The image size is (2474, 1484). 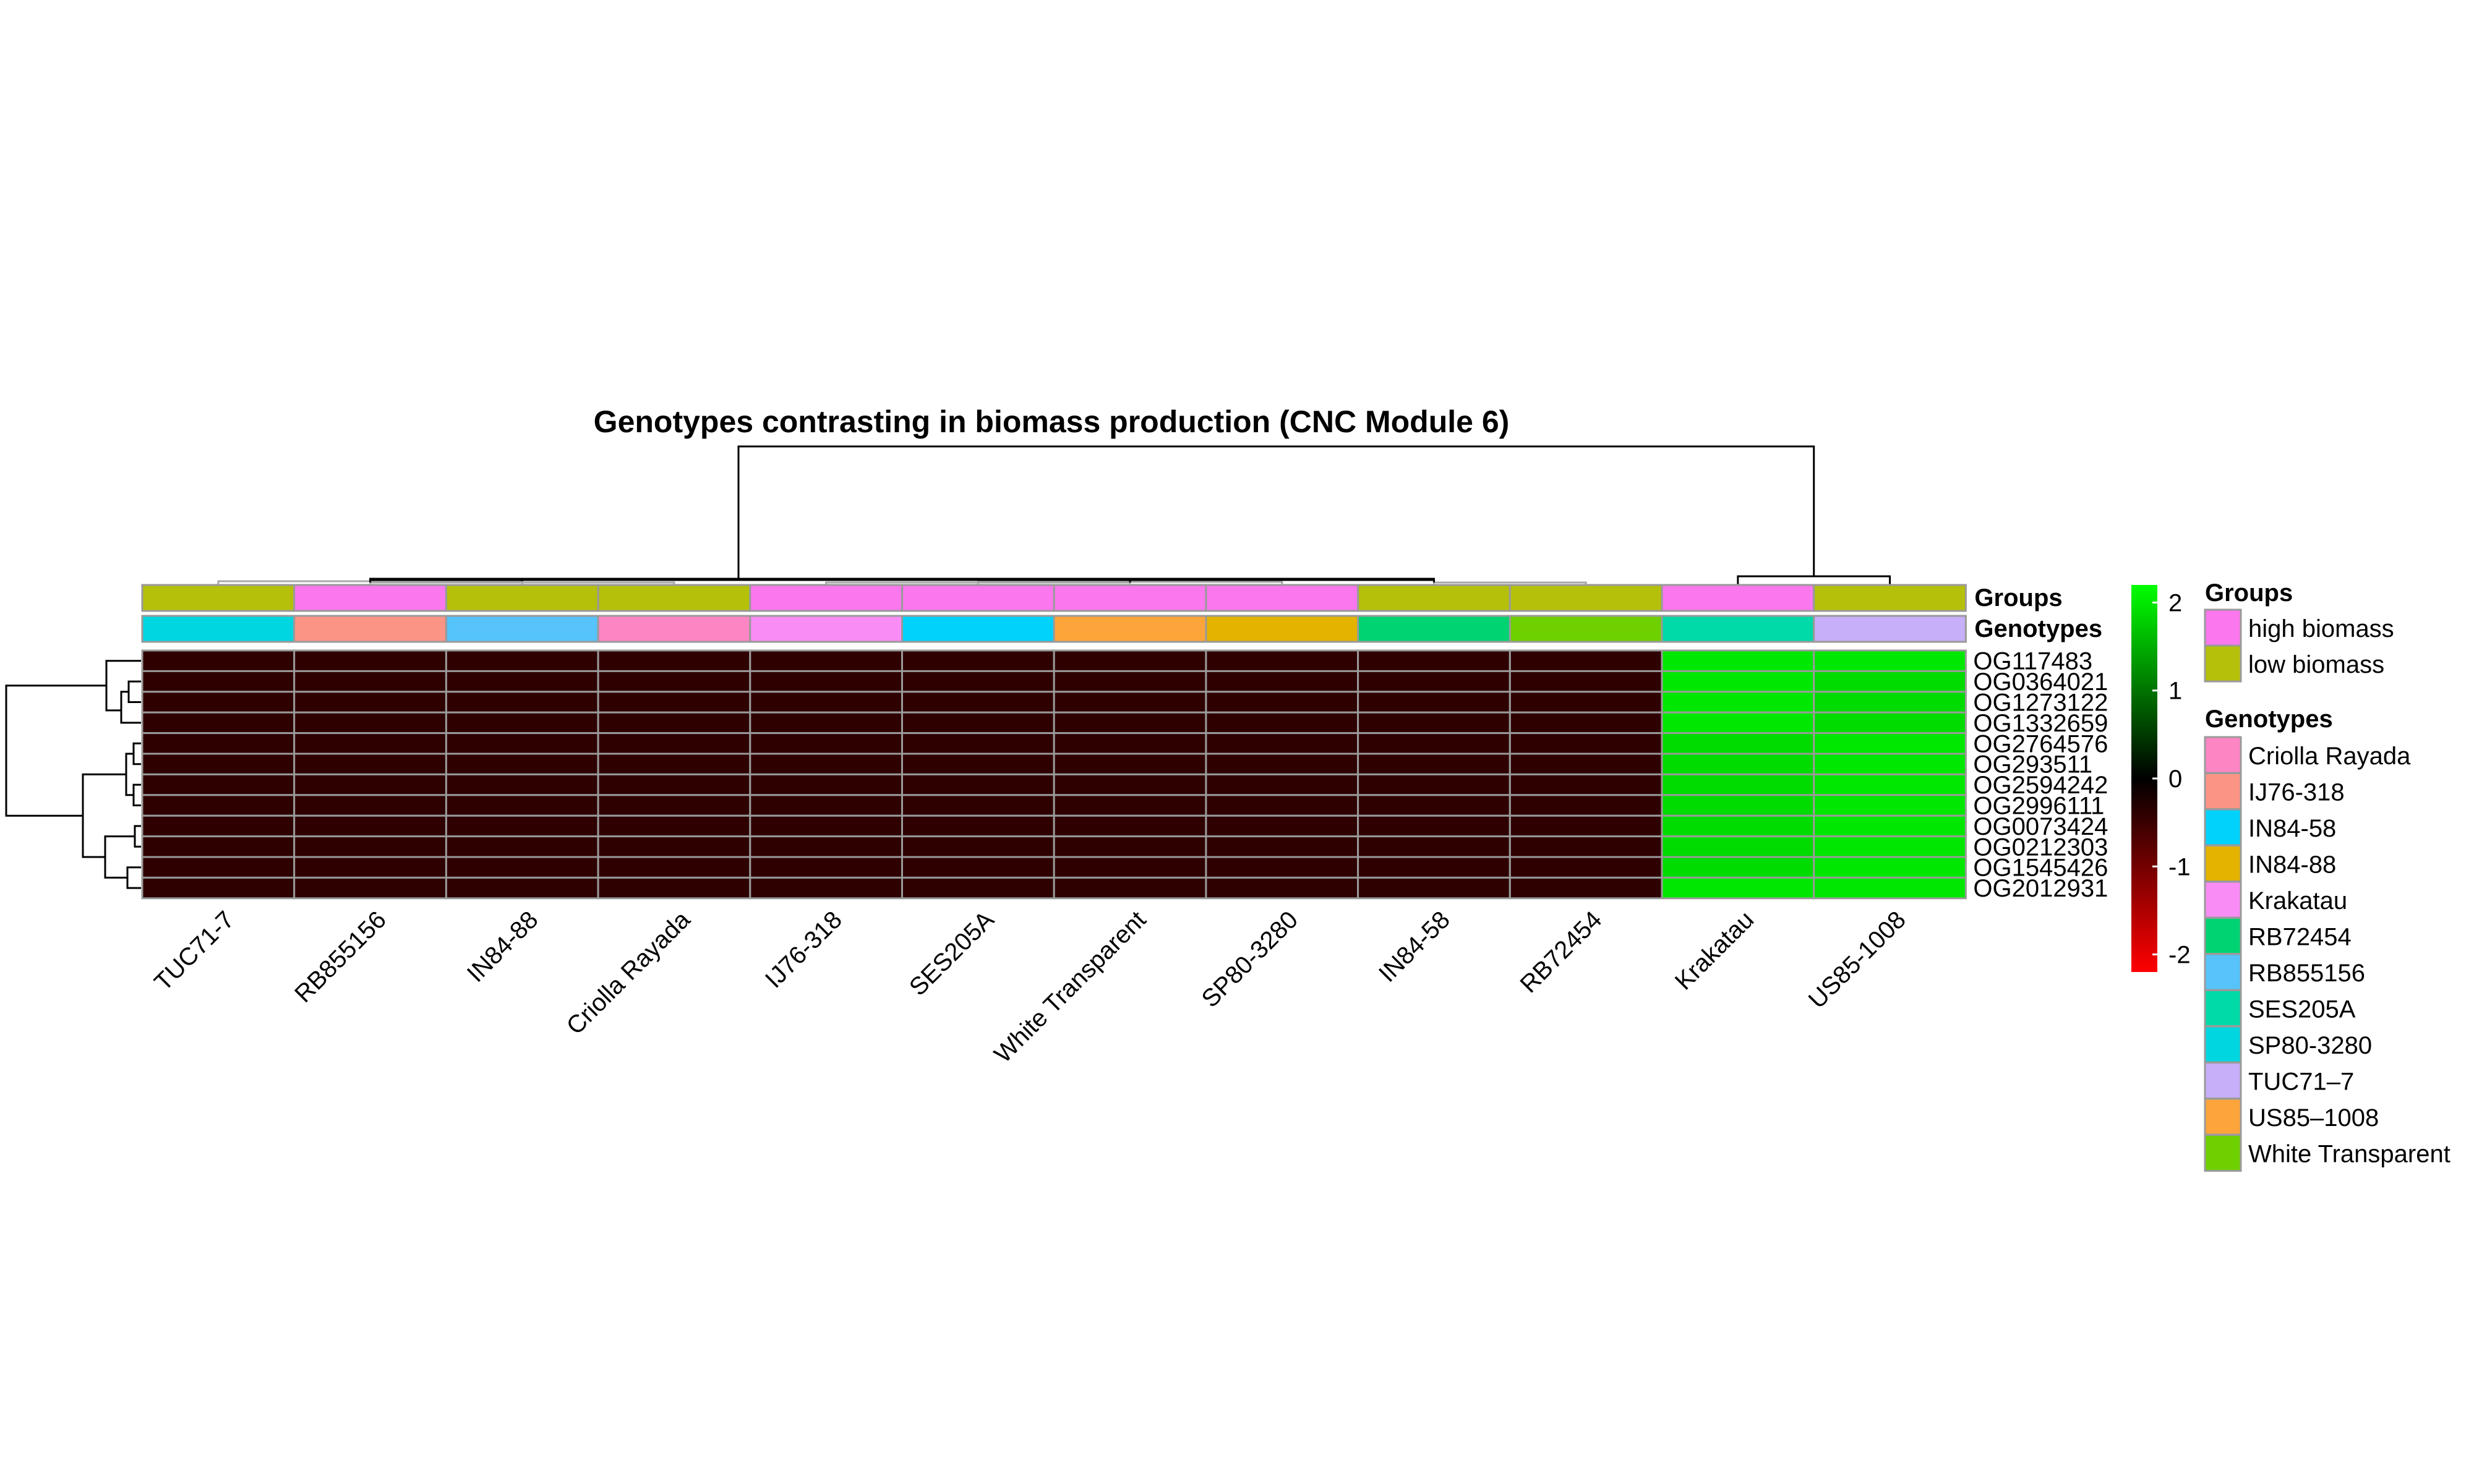 I want to click on color-scale-tick-label: 2, so click(x=2175, y=602).